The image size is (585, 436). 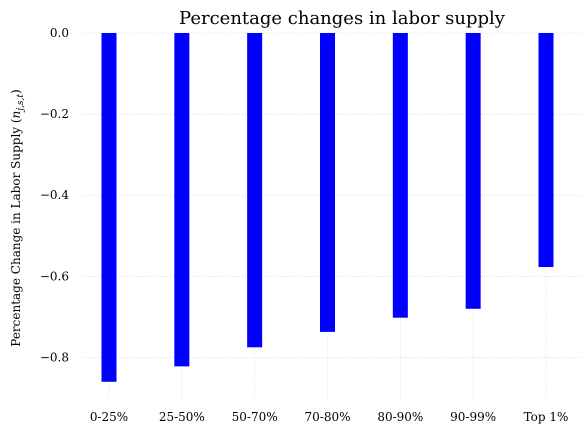 What do you see at coordinates (54, 114) in the screenshot?
I see `y-tick-label: −0.2` at bounding box center [54, 114].